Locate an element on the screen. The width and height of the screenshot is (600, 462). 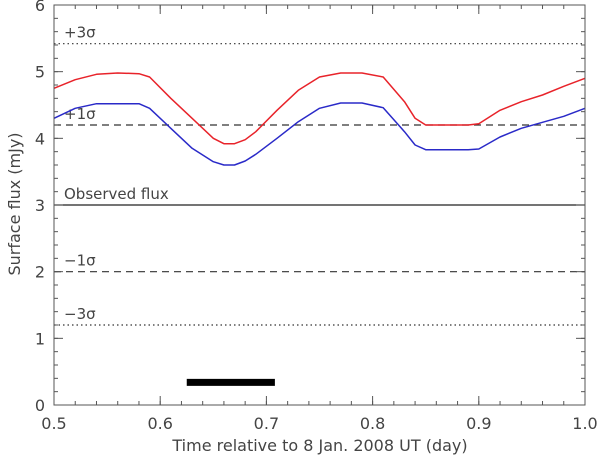
y-tick-label-4: 4 is located at coordinates (40, 138).